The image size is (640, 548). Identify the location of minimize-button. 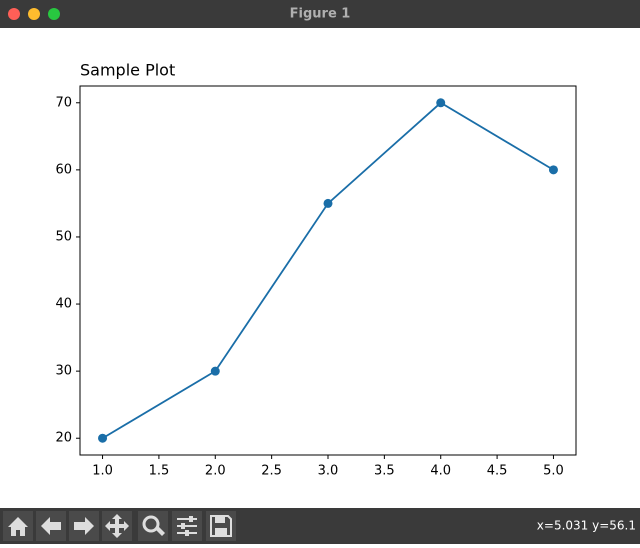
(34, 14).